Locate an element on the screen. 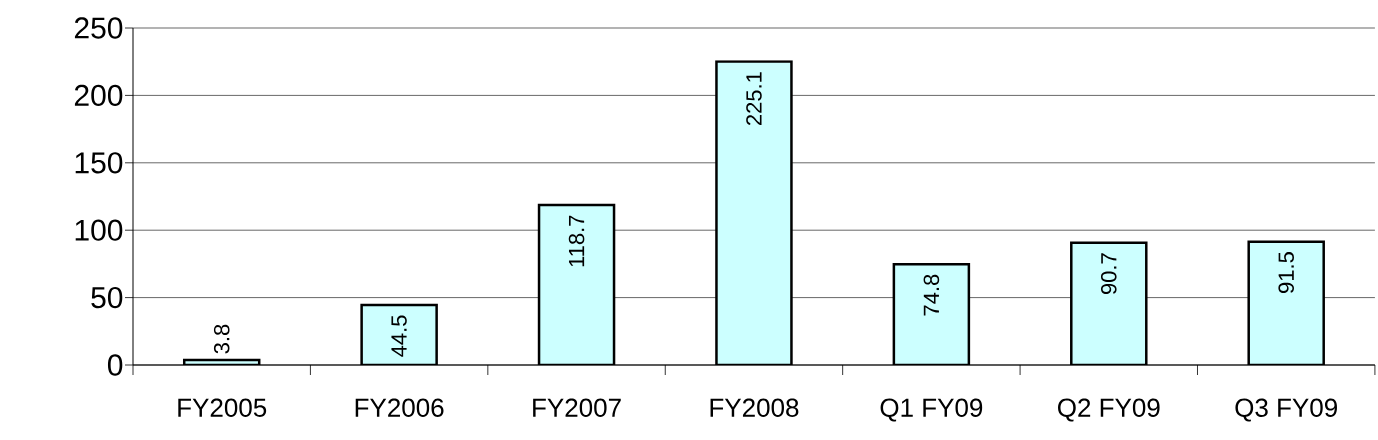 The height and width of the screenshot is (440, 1378). data-label: 118.7 is located at coordinates (576, 241).